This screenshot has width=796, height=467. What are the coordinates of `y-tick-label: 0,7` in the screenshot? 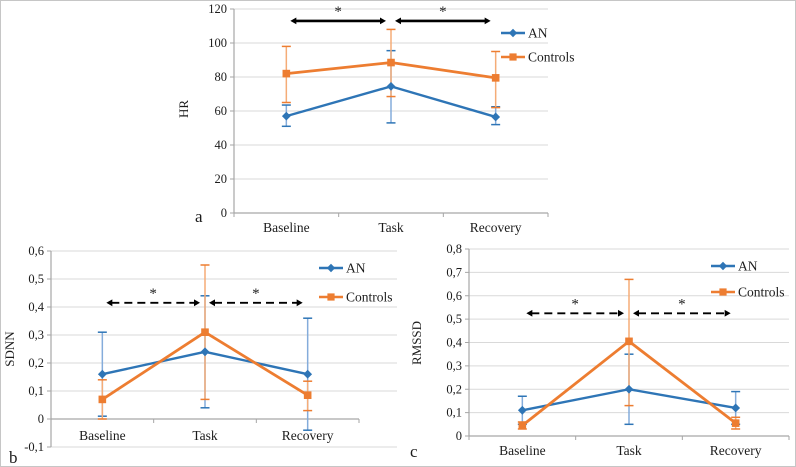 It's located at (454, 272).